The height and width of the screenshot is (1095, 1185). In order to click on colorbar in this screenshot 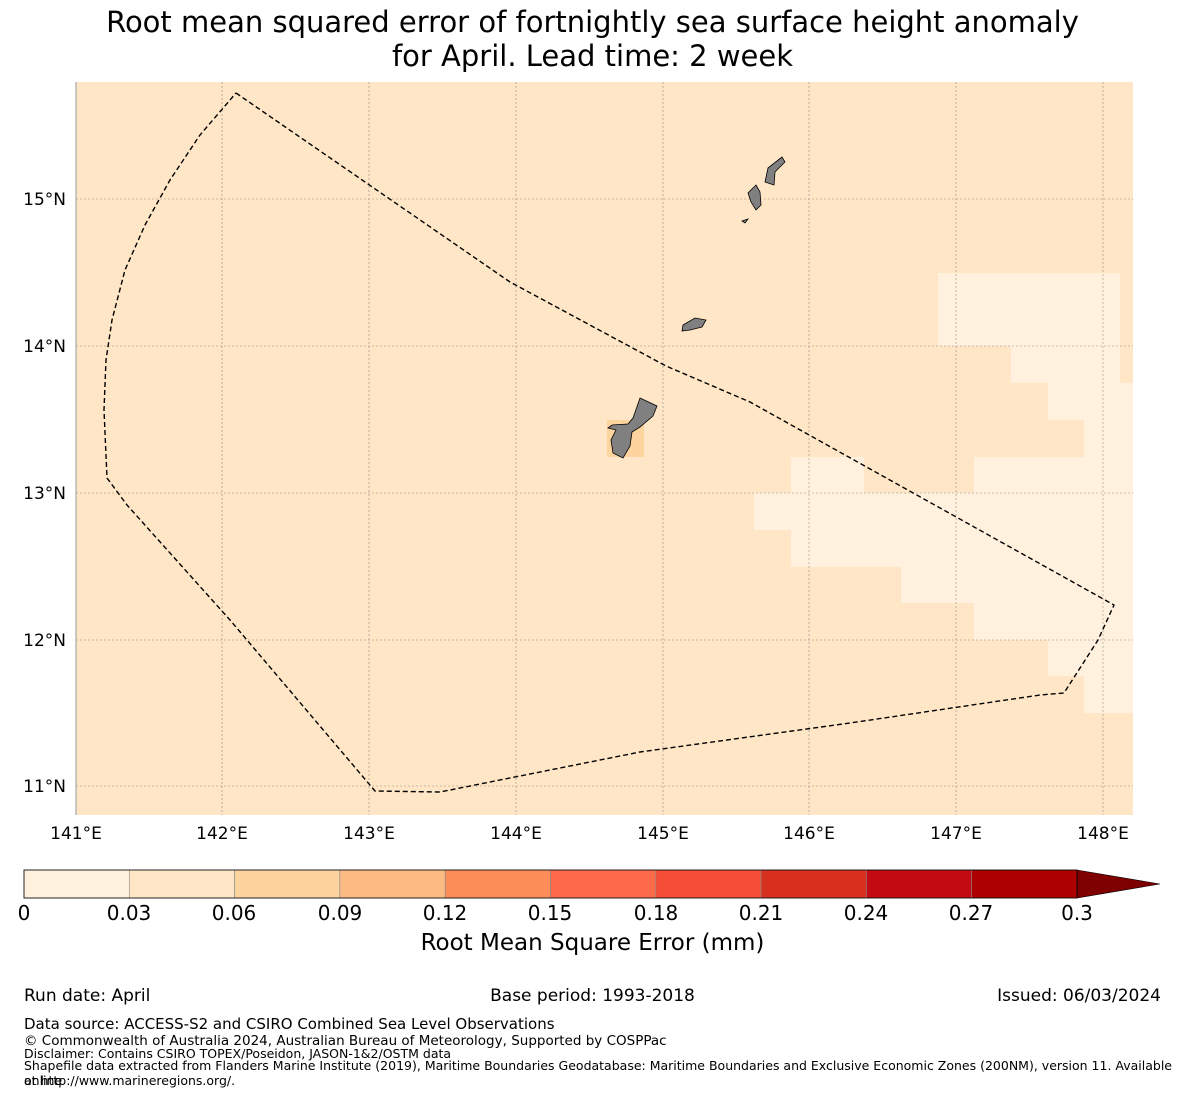, I will do `click(592, 884)`.